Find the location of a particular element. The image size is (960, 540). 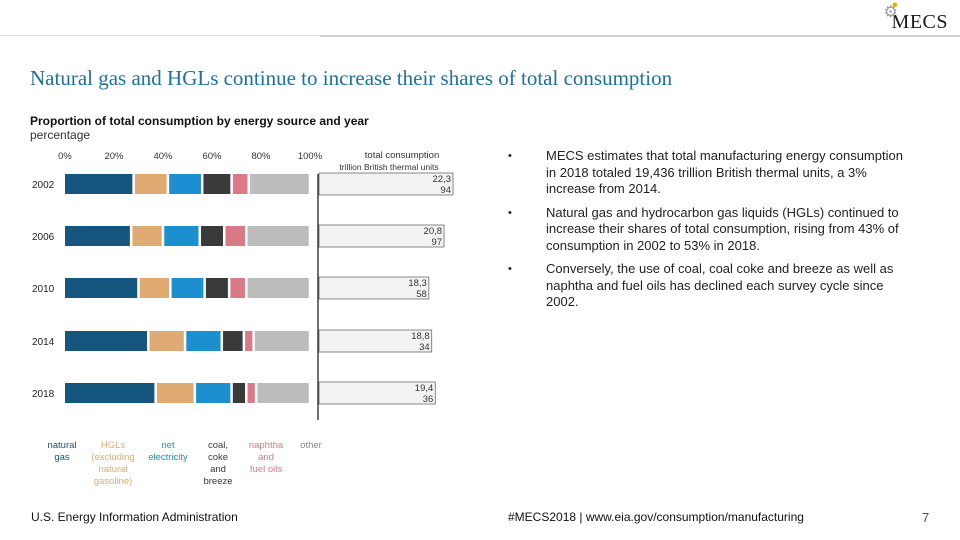

total-consumption-label: 20,8 is located at coordinates (433, 231).